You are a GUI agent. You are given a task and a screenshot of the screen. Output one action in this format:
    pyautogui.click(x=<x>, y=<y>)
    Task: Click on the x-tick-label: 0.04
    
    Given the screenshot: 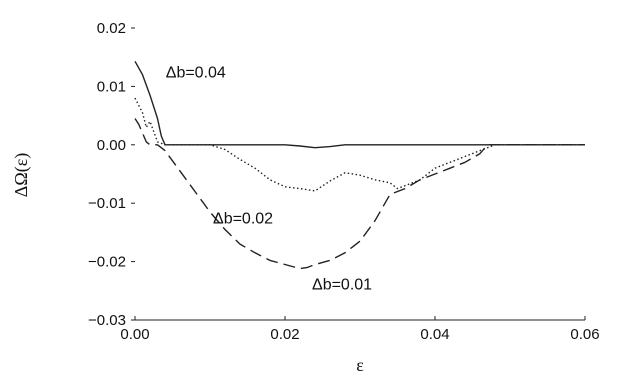 What is the action you would take?
    pyautogui.click(x=434, y=334)
    